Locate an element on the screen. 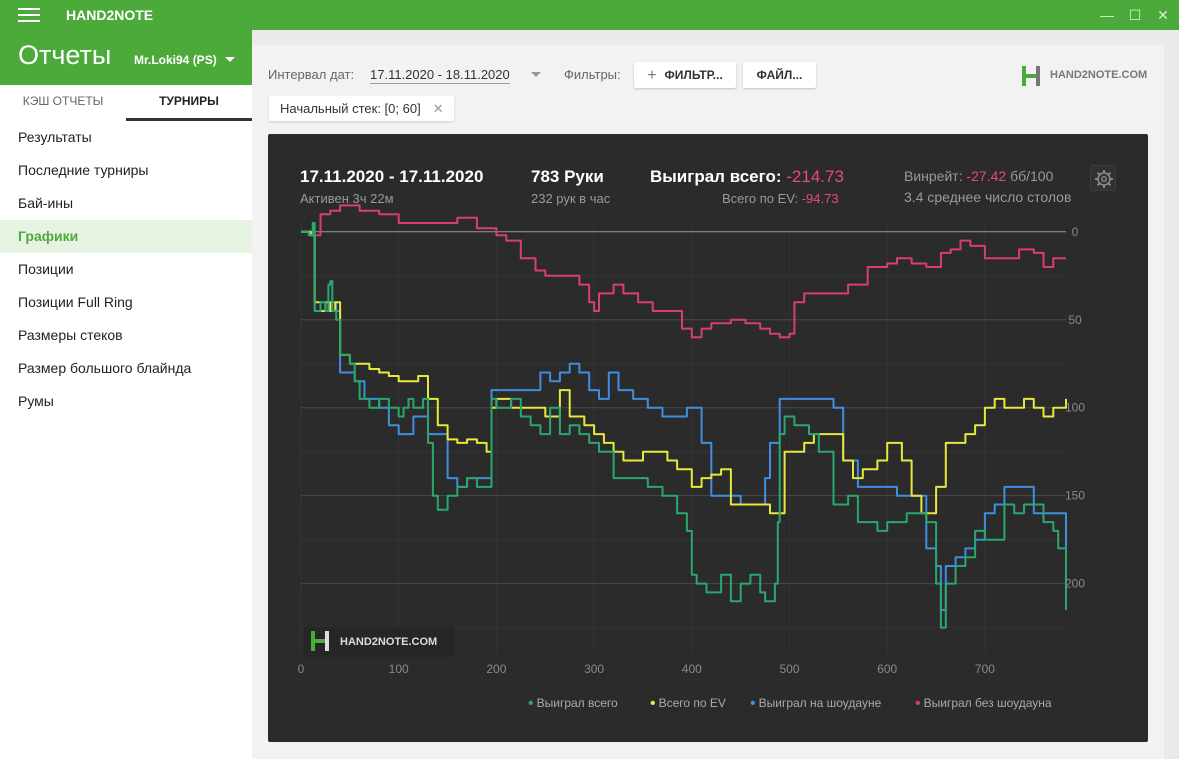  brand-logo: HAND2NOTE.COM is located at coordinates (1084, 76).